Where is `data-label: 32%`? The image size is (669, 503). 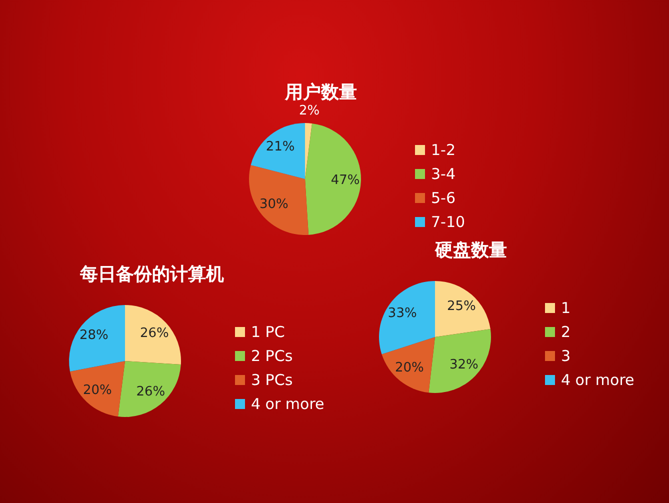
data-label: 32% is located at coordinates (463, 365).